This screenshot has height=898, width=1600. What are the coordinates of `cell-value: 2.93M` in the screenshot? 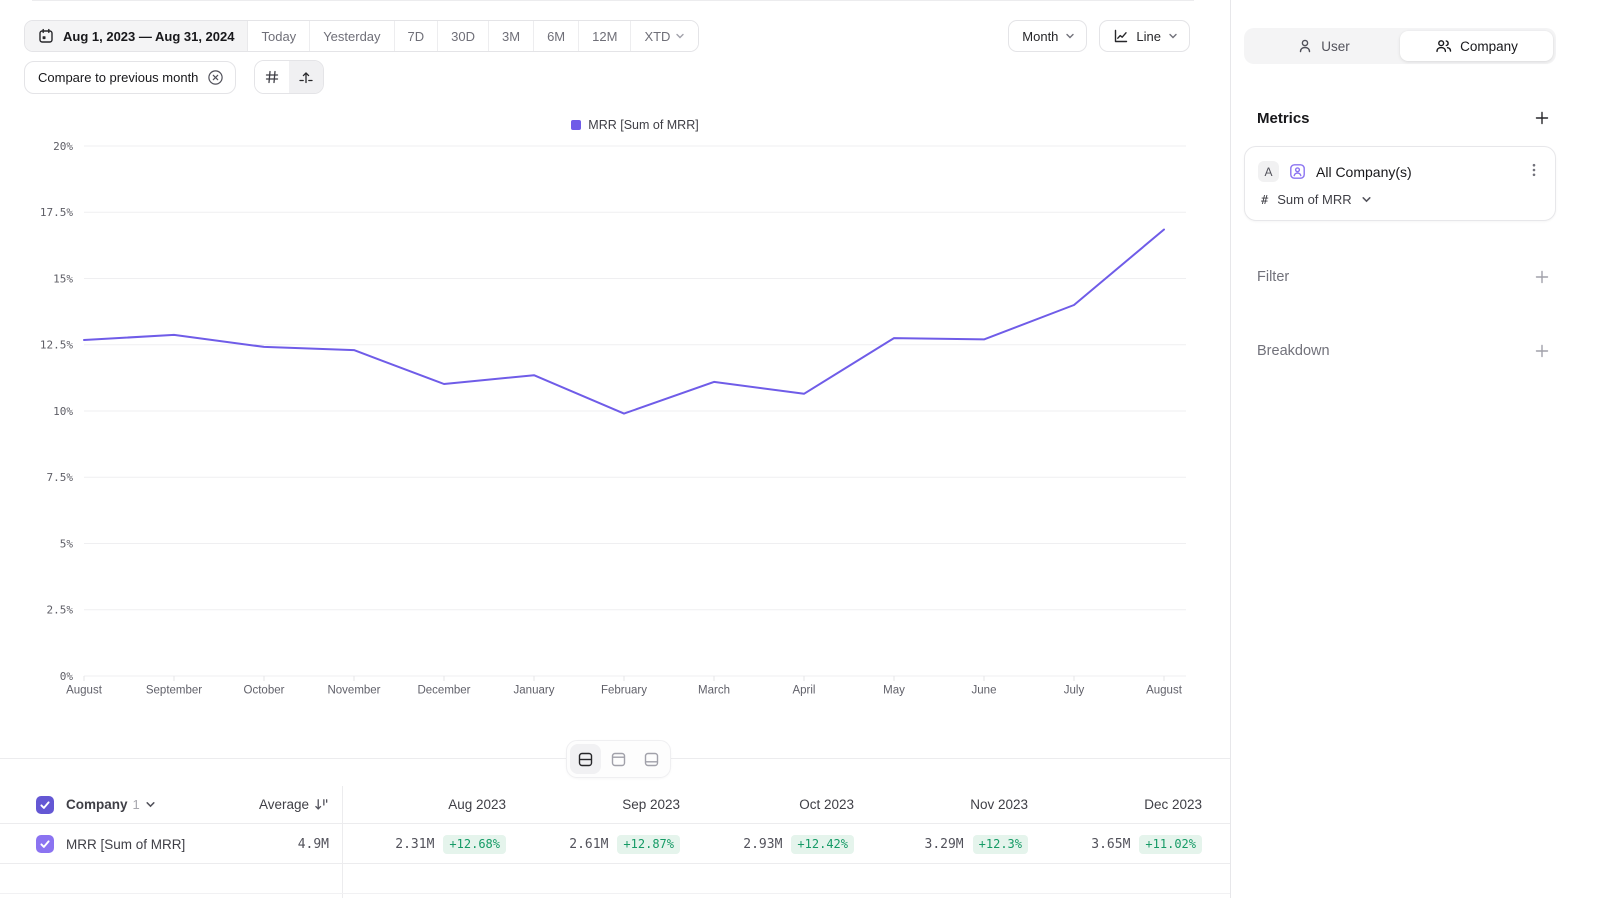 It's located at (763, 844).